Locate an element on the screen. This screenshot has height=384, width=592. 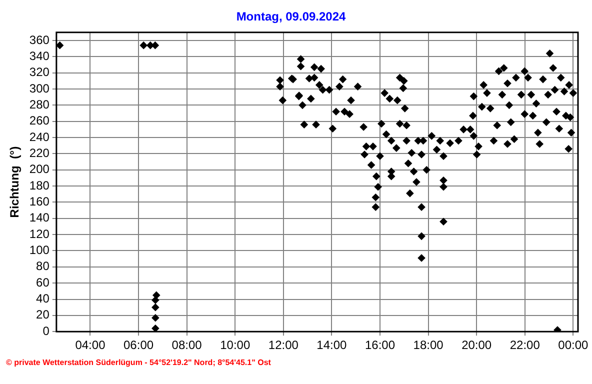
x-tick-label: 10:00 is located at coordinates (235, 345).